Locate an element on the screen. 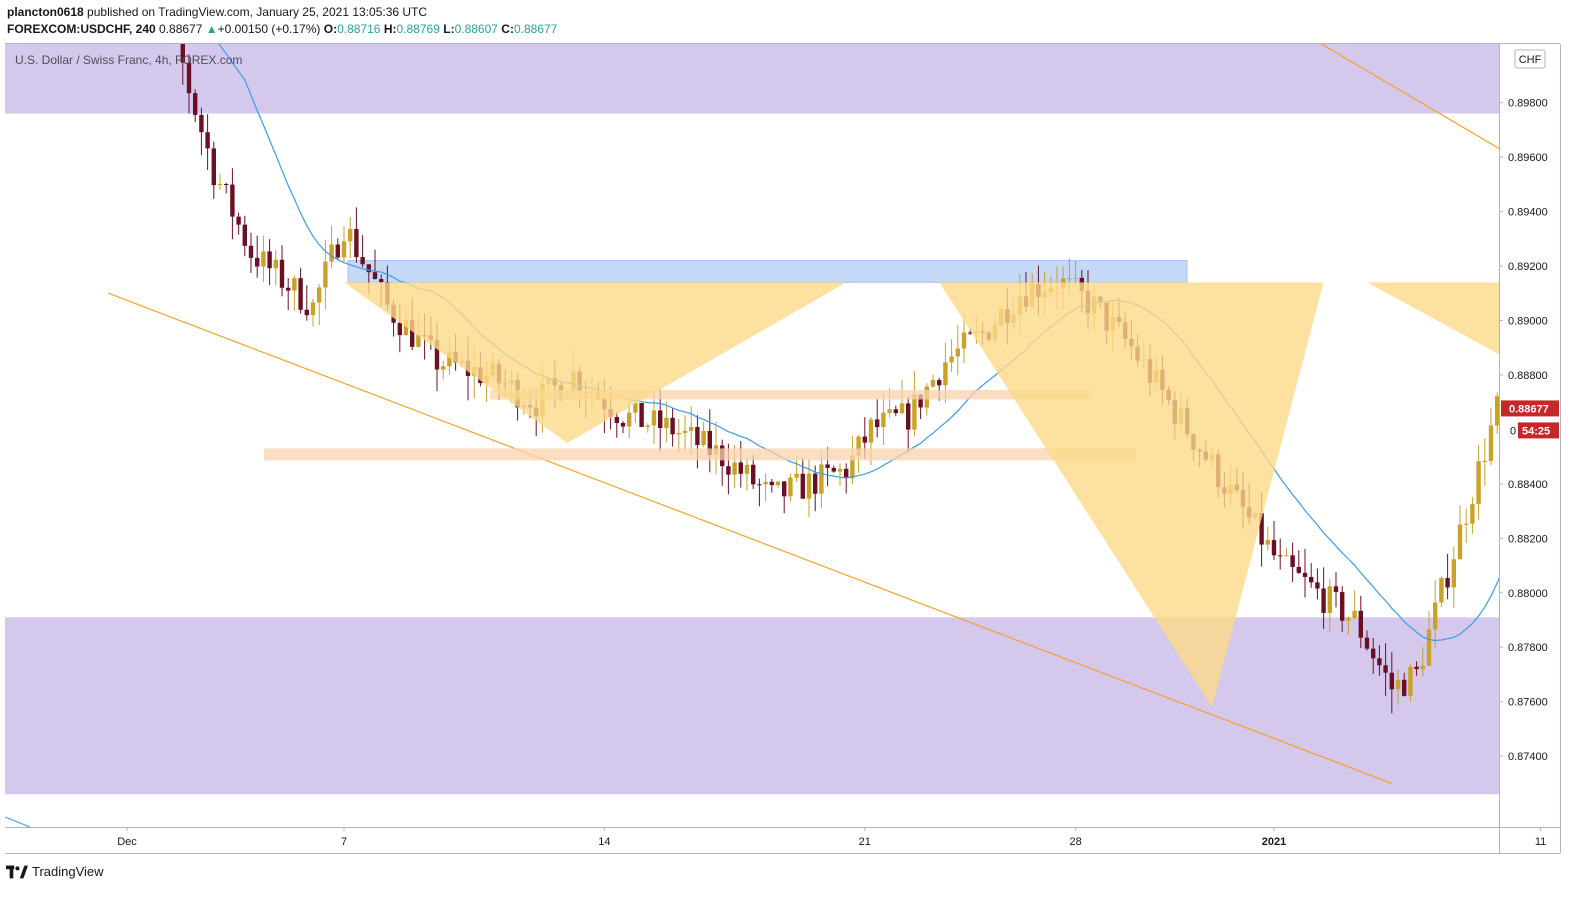 This screenshot has width=1582, height=898. last-value: 0.88677 is located at coordinates (181, 29).